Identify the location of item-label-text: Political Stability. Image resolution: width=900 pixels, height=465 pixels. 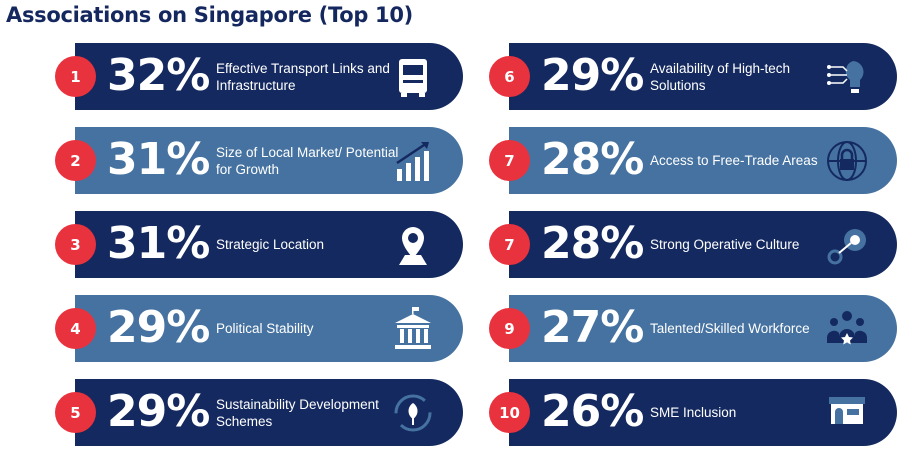
(265, 328).